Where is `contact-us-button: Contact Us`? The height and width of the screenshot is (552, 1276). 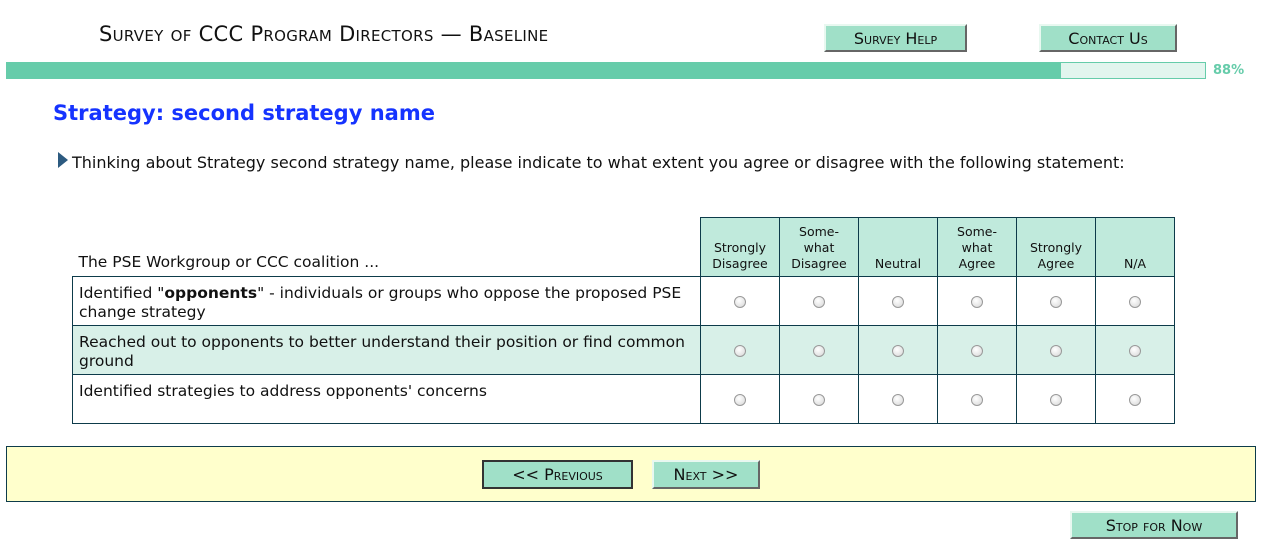
contact-us-button: Contact Us is located at coordinates (1108, 38).